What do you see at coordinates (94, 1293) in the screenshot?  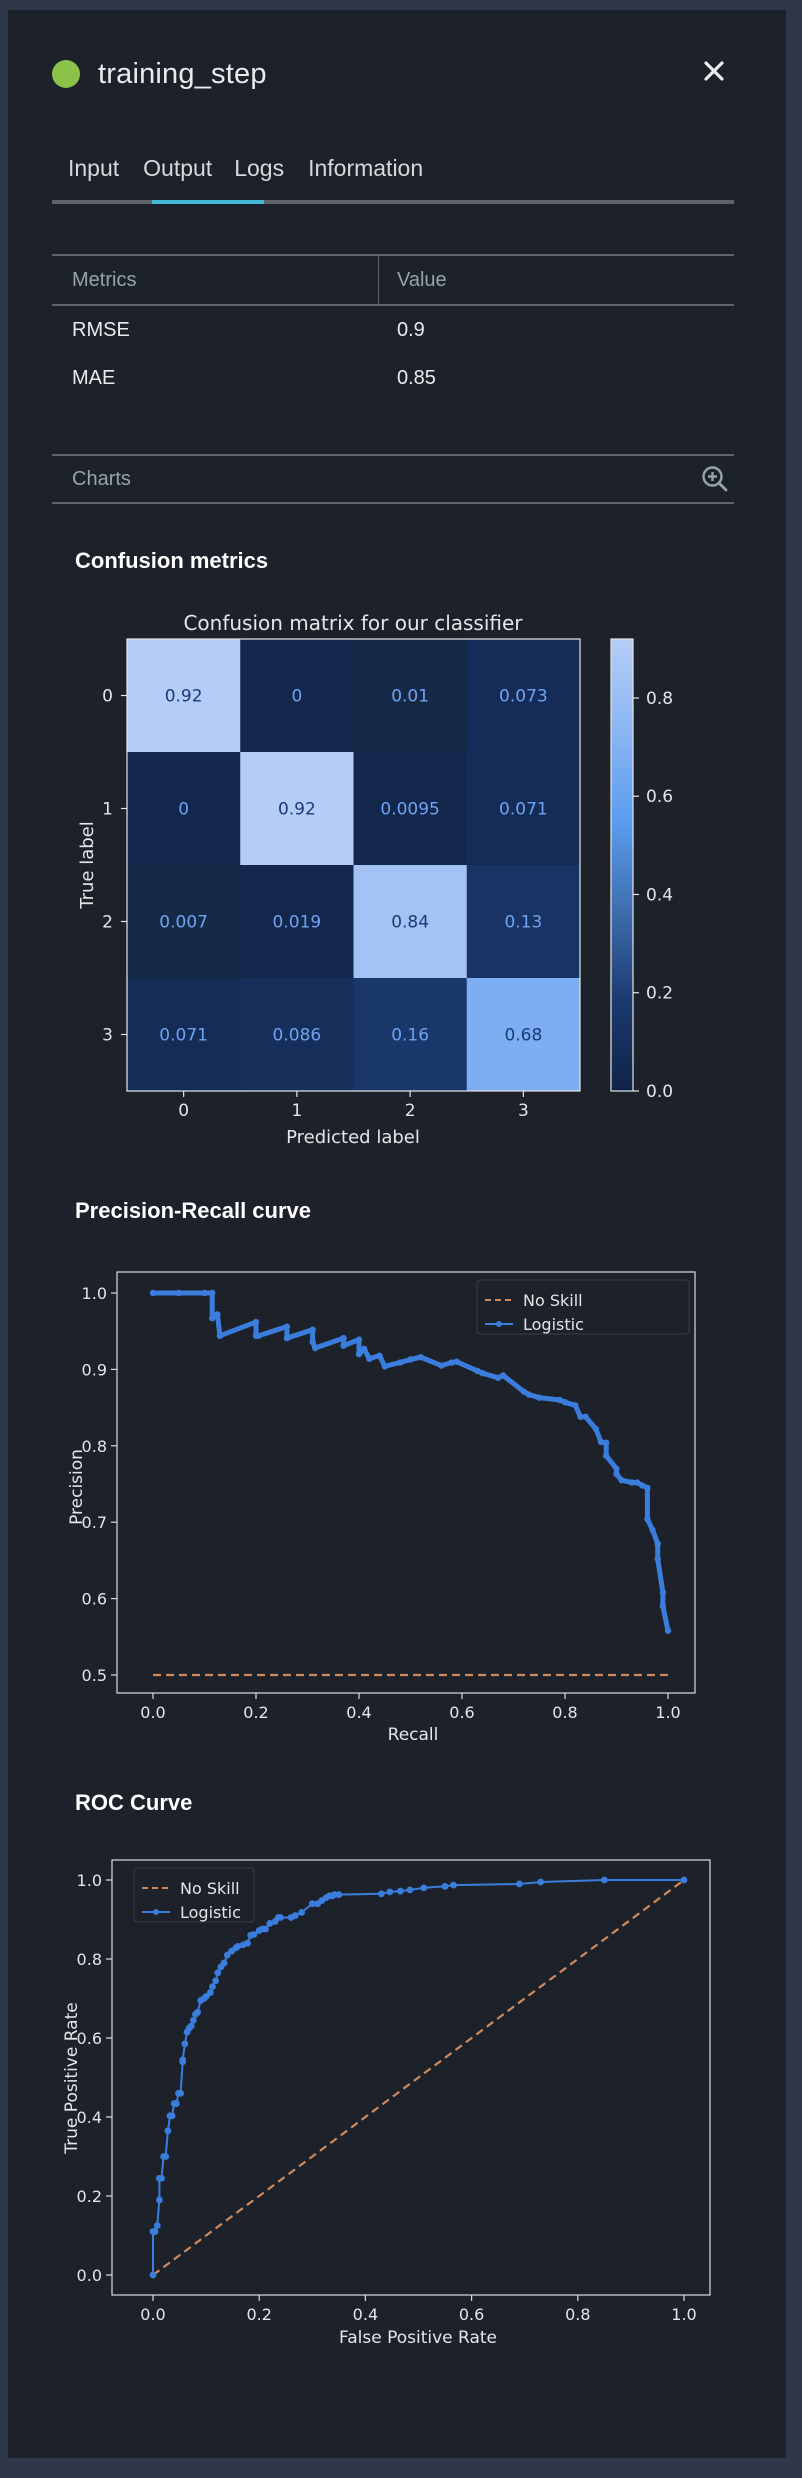 I see `ytick-label: 1.0` at bounding box center [94, 1293].